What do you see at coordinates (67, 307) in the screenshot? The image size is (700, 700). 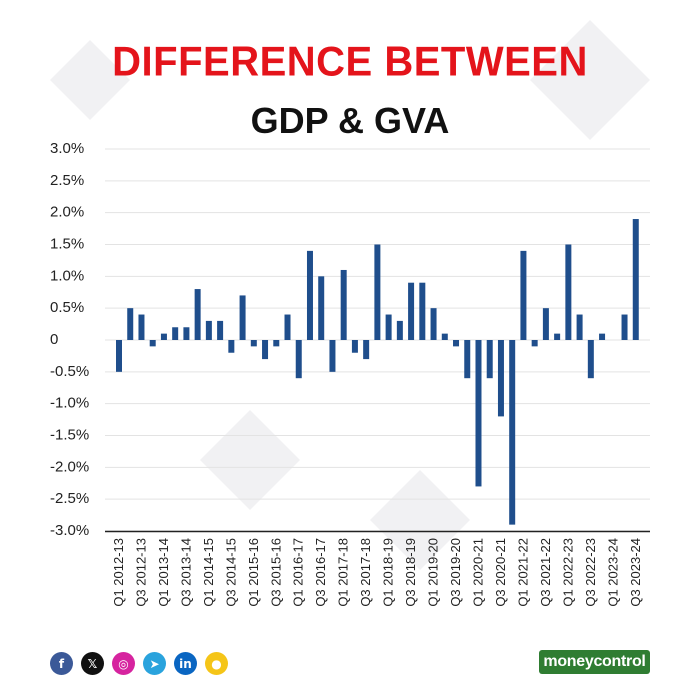 I see `y-tick-label: 0.5%` at bounding box center [67, 307].